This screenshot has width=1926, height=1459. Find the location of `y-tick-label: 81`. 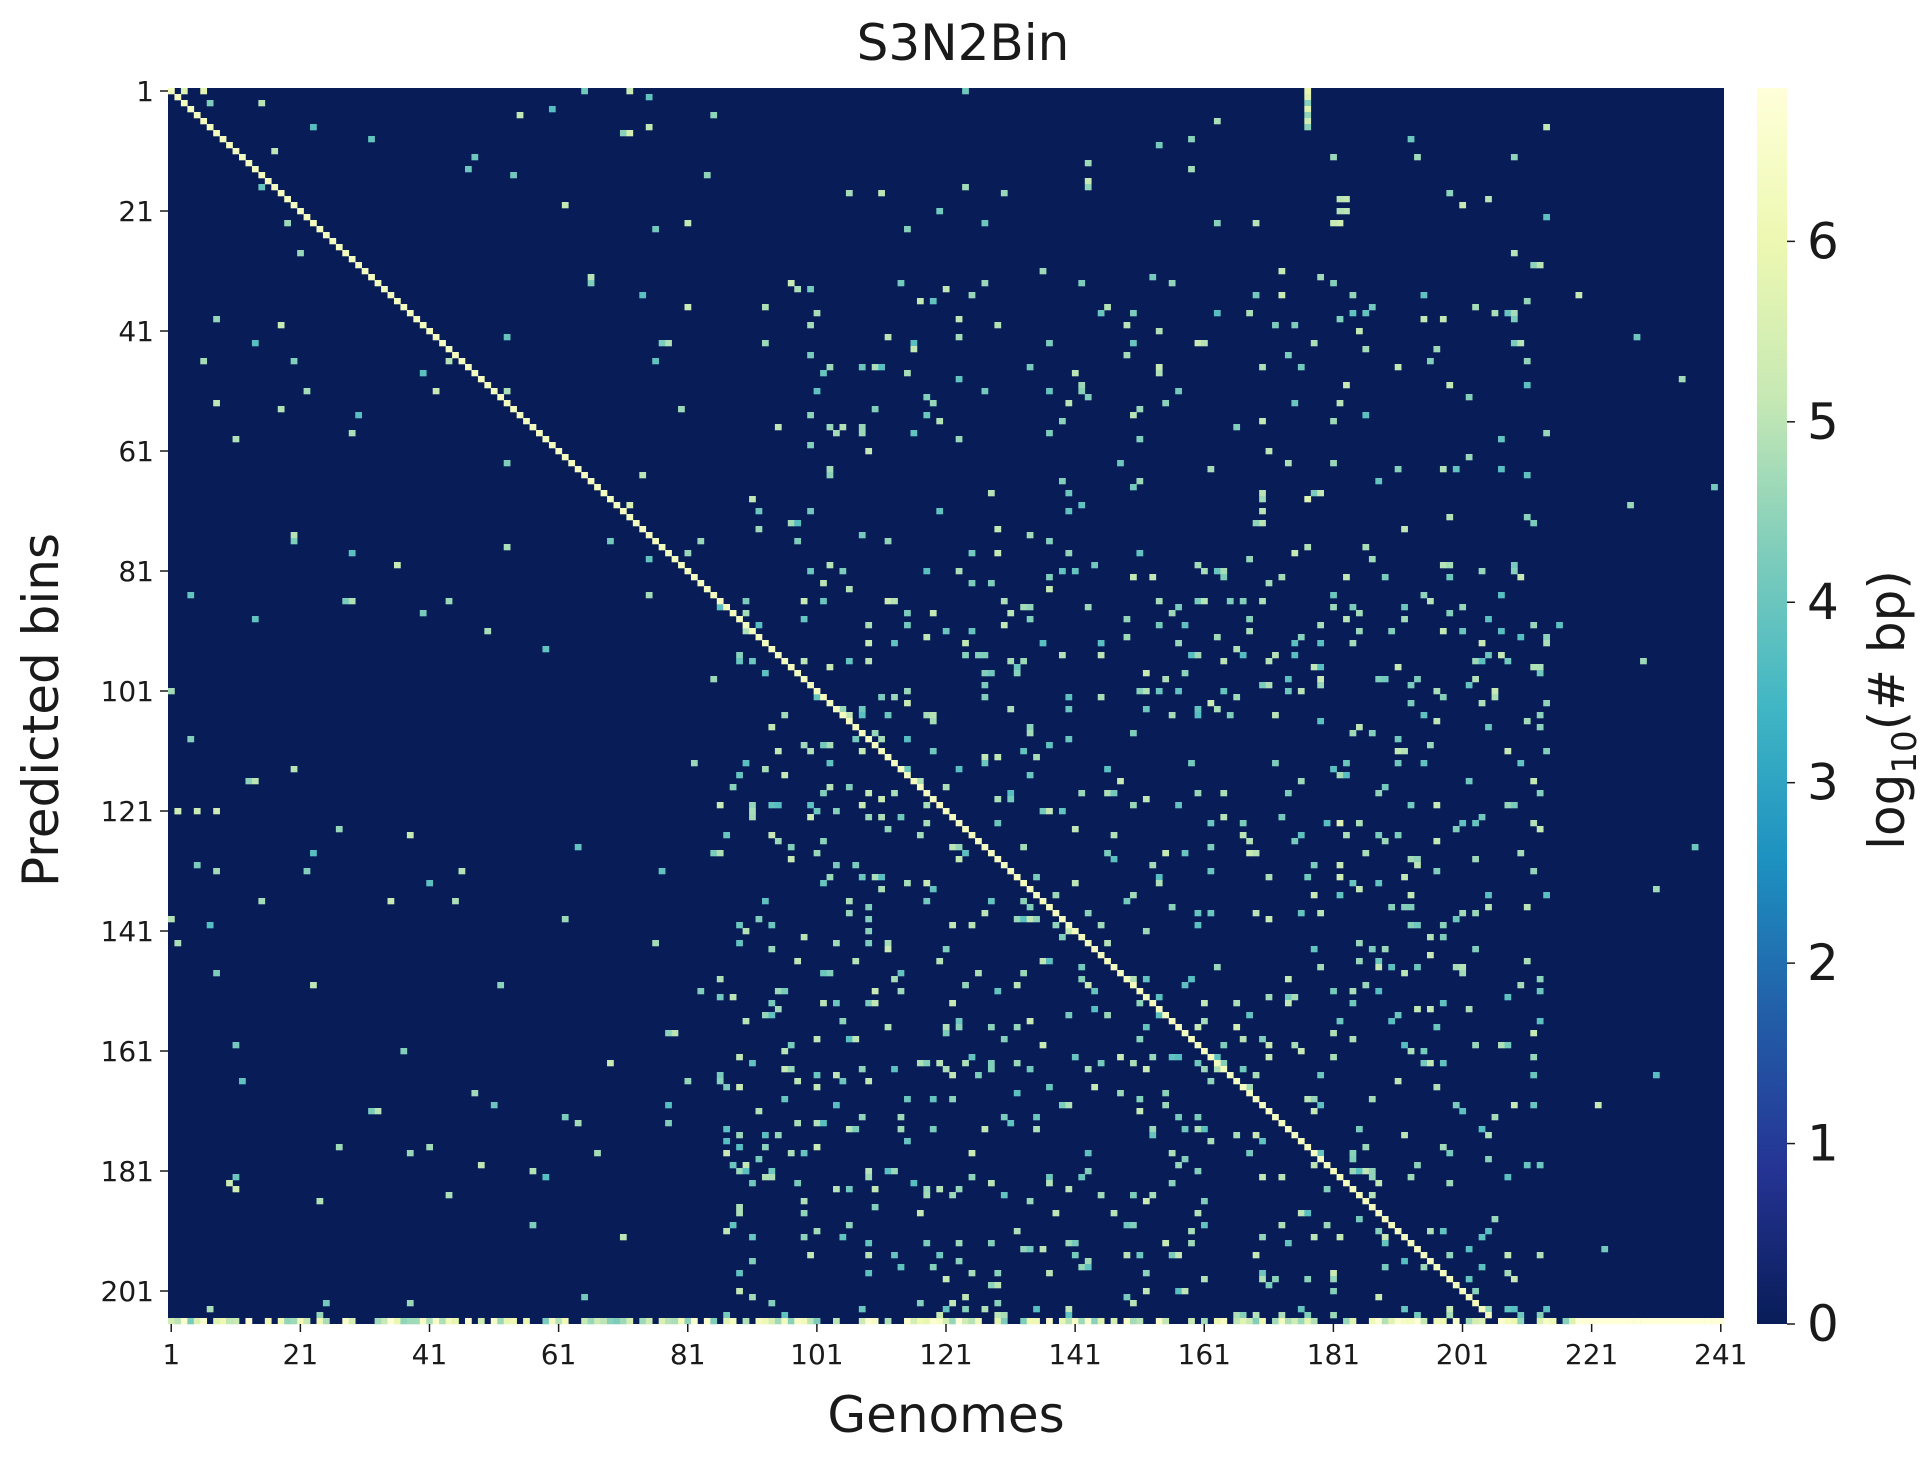

y-tick-label: 81 is located at coordinates (136, 571).